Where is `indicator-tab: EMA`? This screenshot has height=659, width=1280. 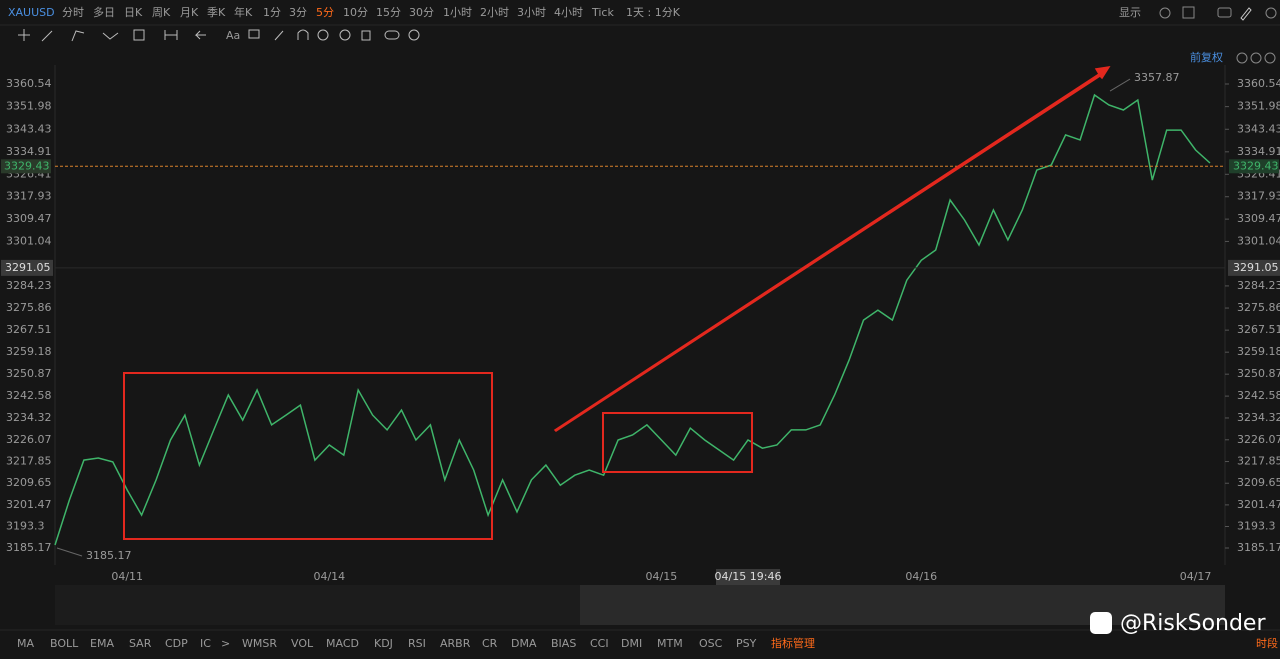 indicator-tab: EMA is located at coordinates (102, 643).